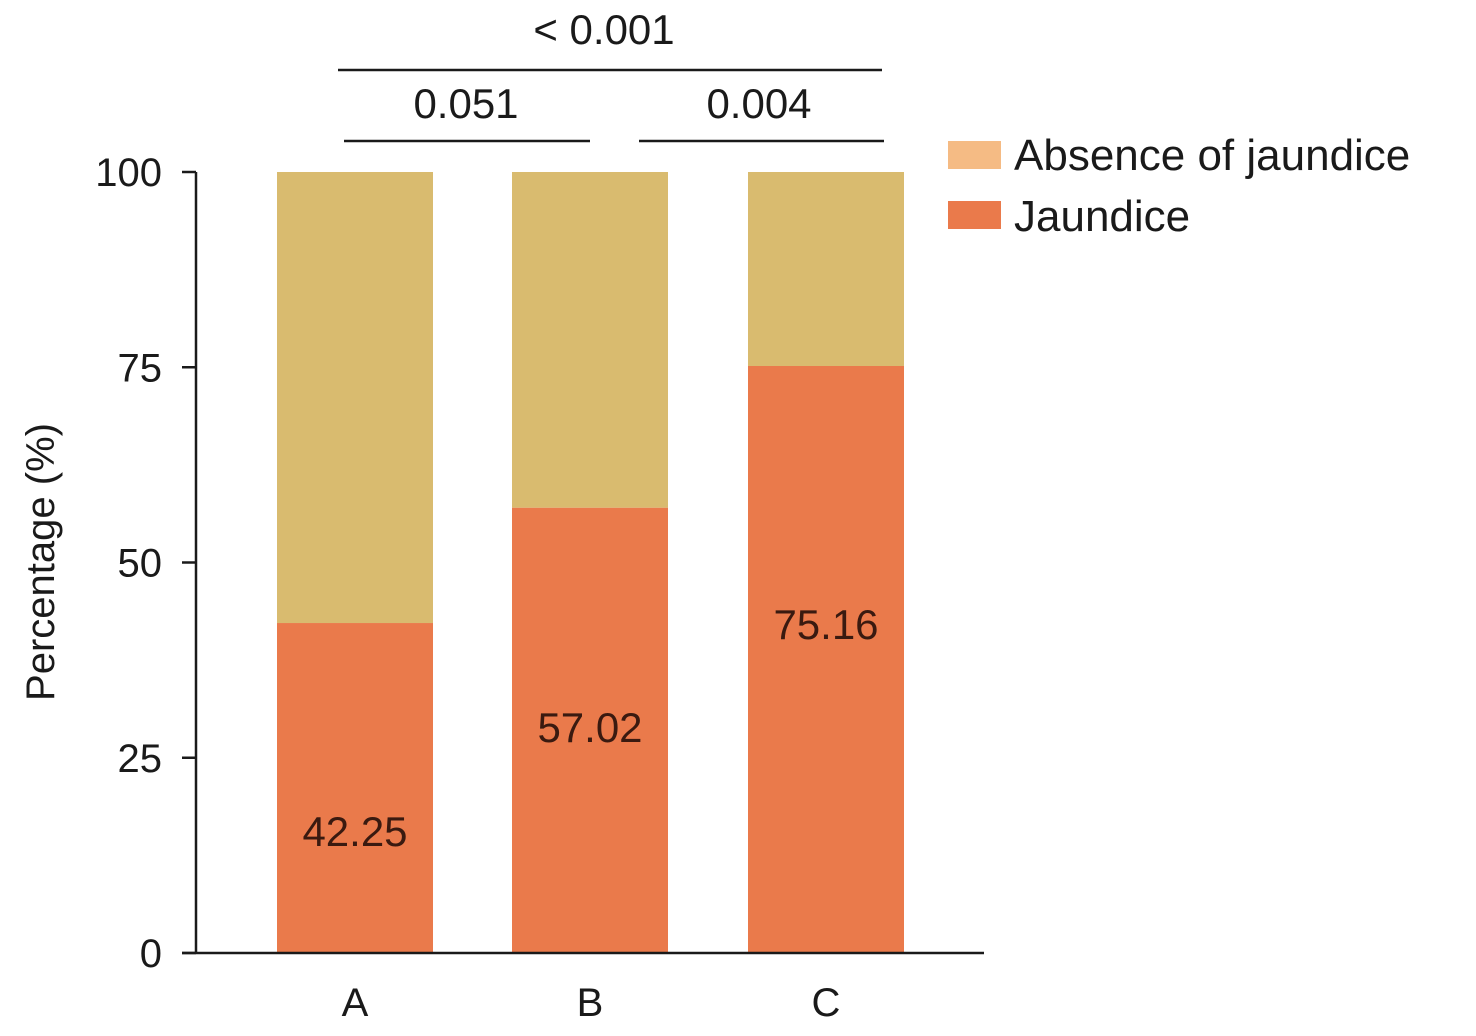 The image size is (1476, 1036). I want to click on x-tick-label-c: C, so click(826, 1003).